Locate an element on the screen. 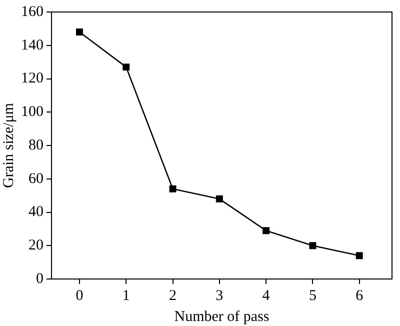 The height and width of the screenshot is (326, 400). x-axis-title: Number of pass is located at coordinates (222, 316).